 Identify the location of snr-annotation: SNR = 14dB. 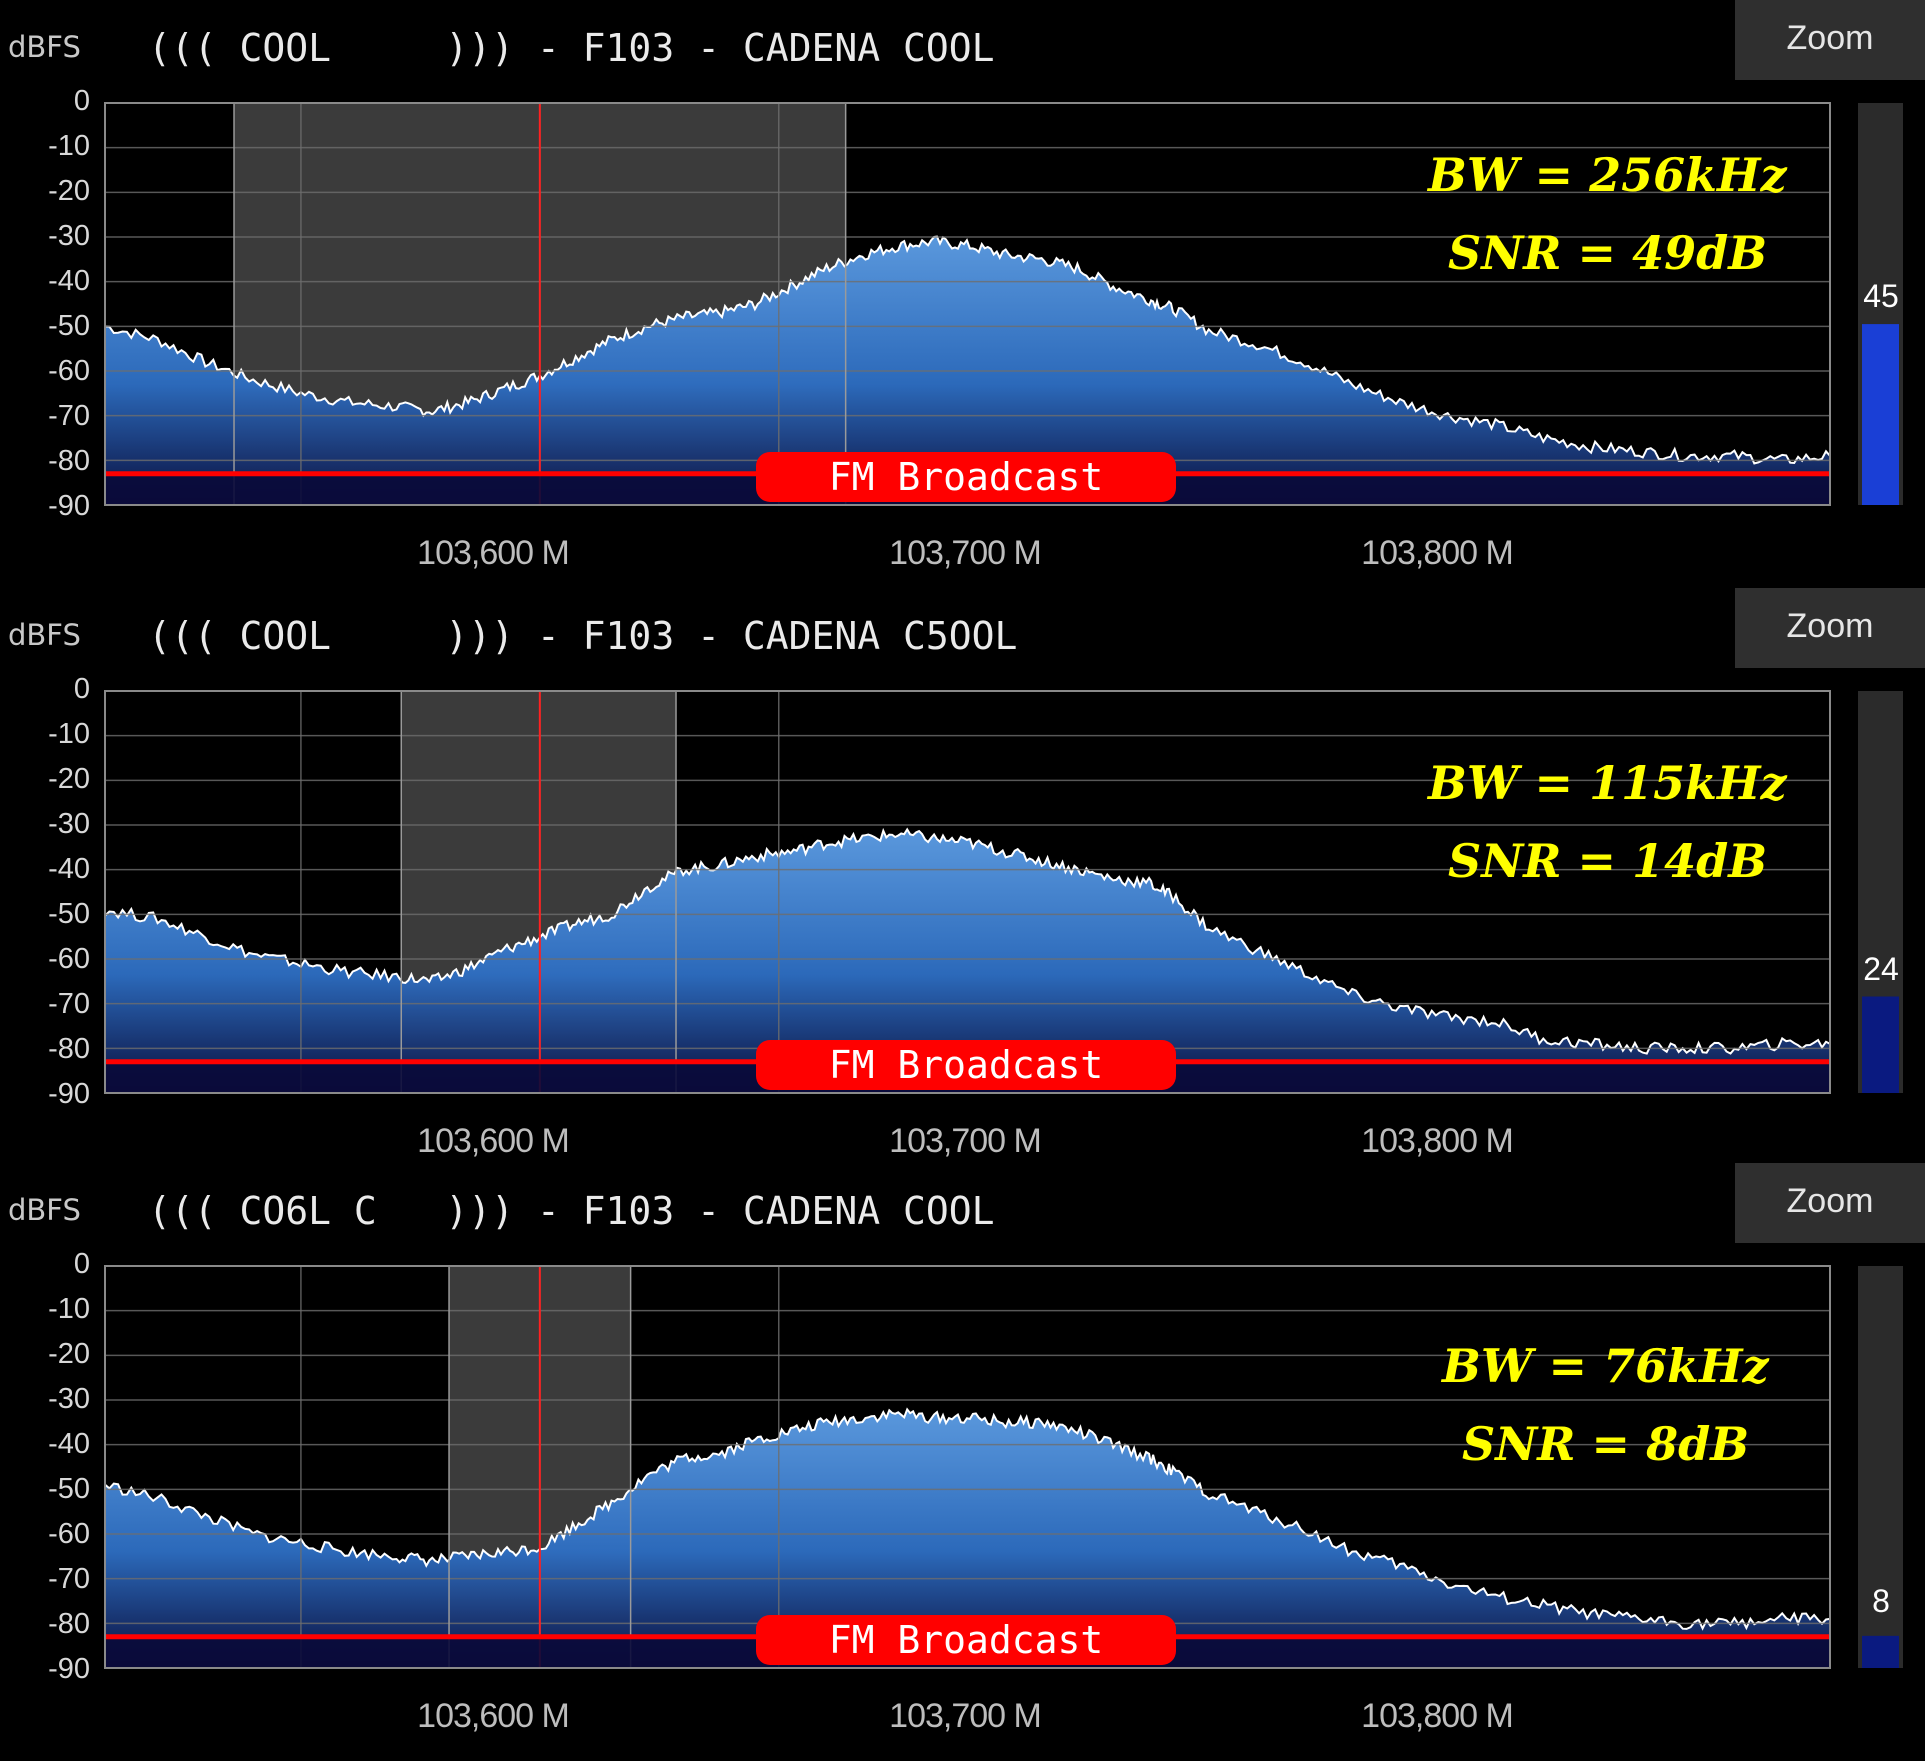
(1608, 861).